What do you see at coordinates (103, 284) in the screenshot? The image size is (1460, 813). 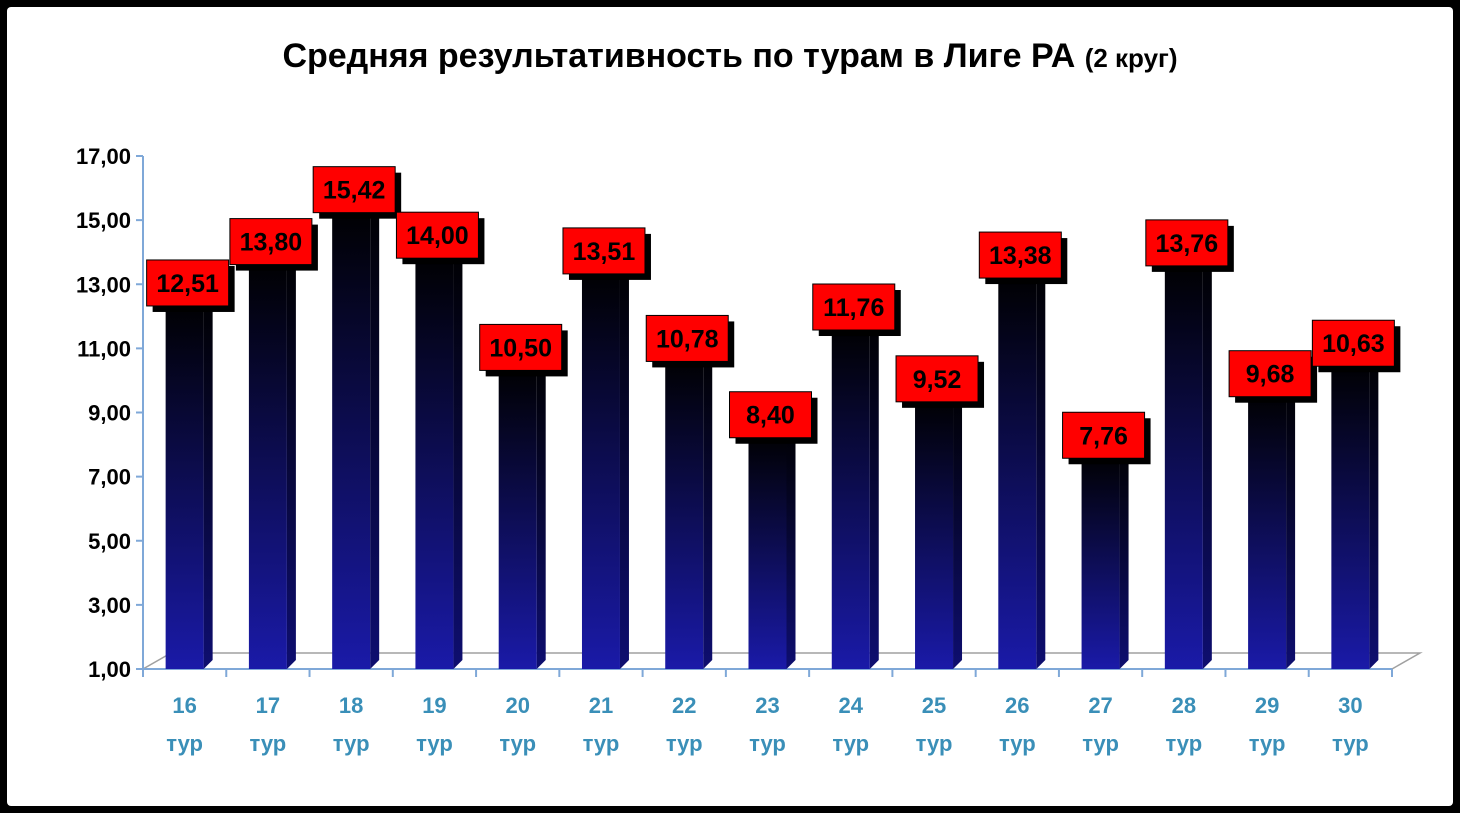 I see `y-tick-label: 13,00` at bounding box center [103, 284].